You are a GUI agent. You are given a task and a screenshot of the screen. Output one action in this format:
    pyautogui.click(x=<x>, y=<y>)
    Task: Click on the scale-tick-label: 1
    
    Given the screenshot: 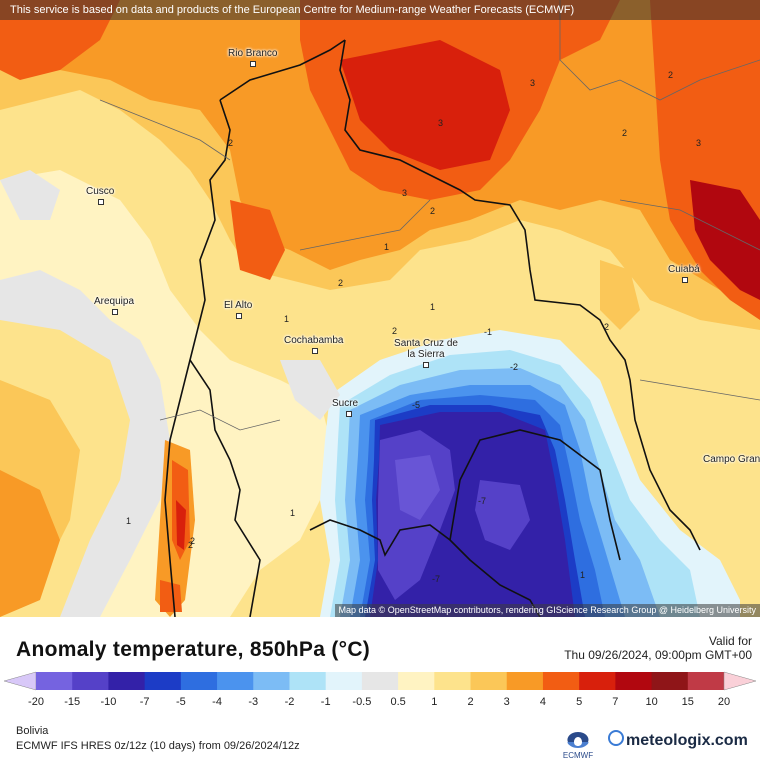 What is the action you would take?
    pyautogui.click(x=434, y=702)
    